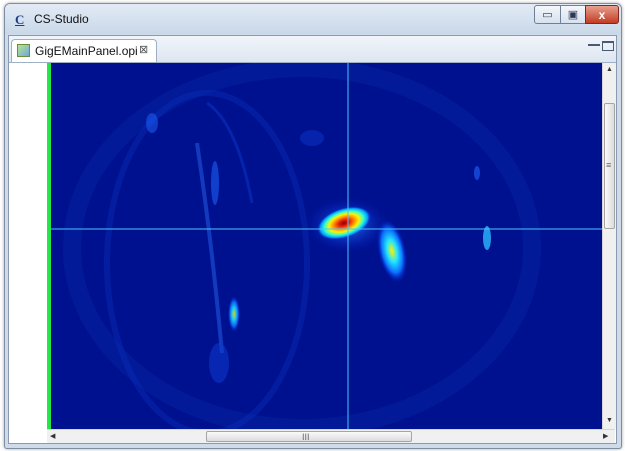 The image size is (625, 451). Describe the element at coordinates (53, 436) in the screenshot. I see `scroll-left-icon: ◀` at that location.